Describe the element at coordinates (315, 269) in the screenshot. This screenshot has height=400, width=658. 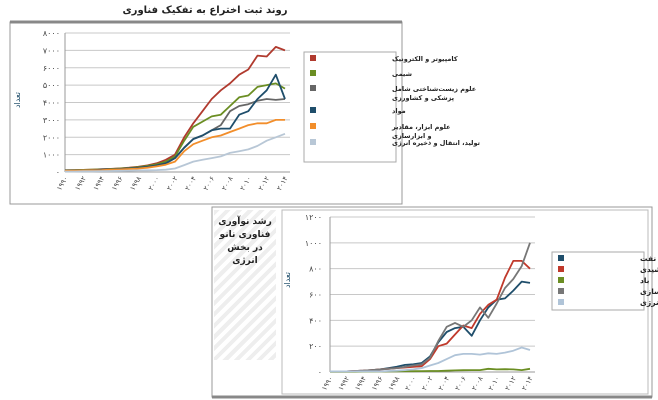
I see `y-tick-label: ۸۰۰` at that location.